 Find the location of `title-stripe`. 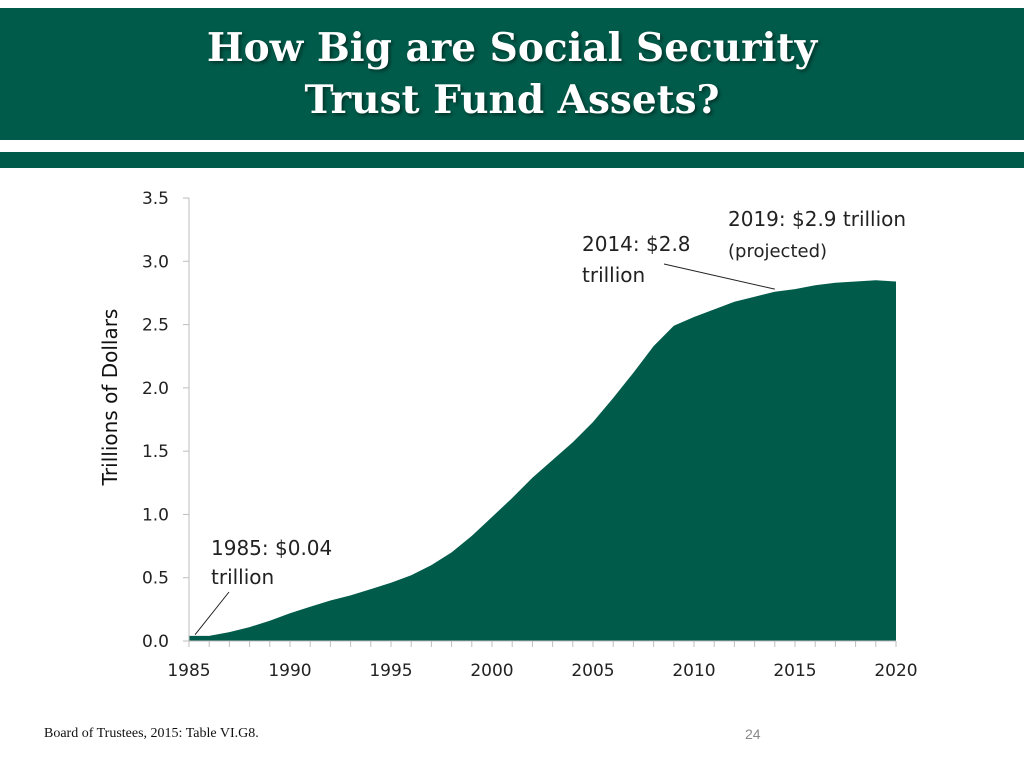

title-stripe is located at coordinates (512, 160).